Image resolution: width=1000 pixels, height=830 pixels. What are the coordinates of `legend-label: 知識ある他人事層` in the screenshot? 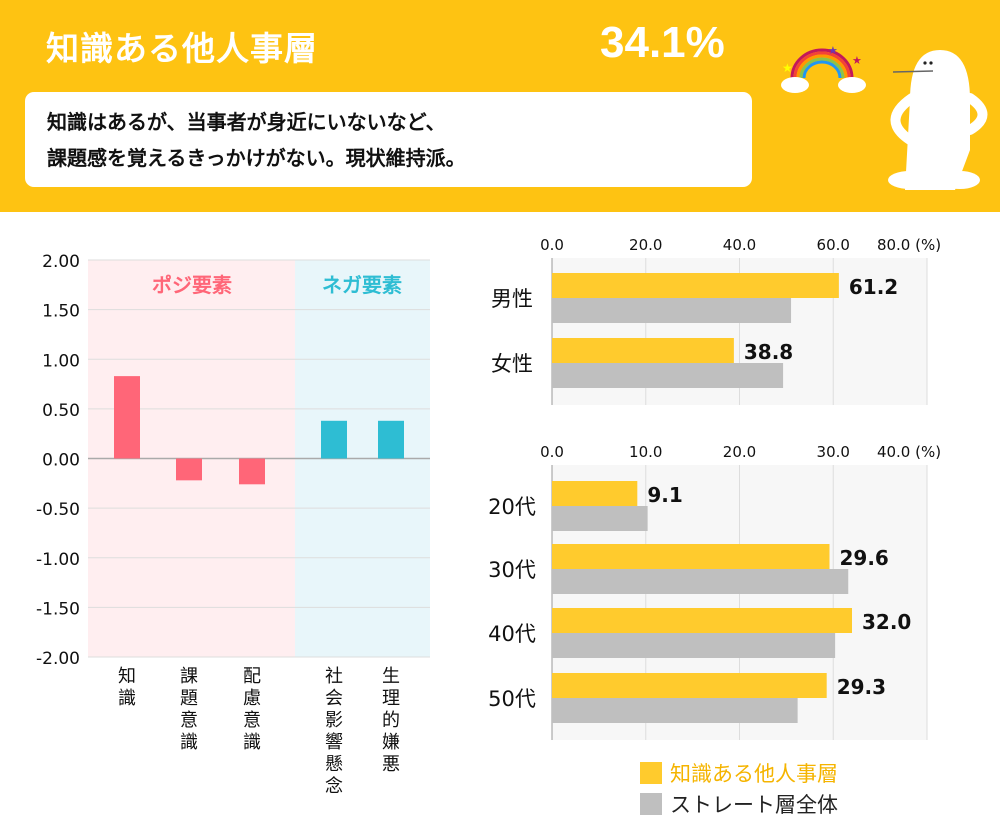 It's located at (754, 774).